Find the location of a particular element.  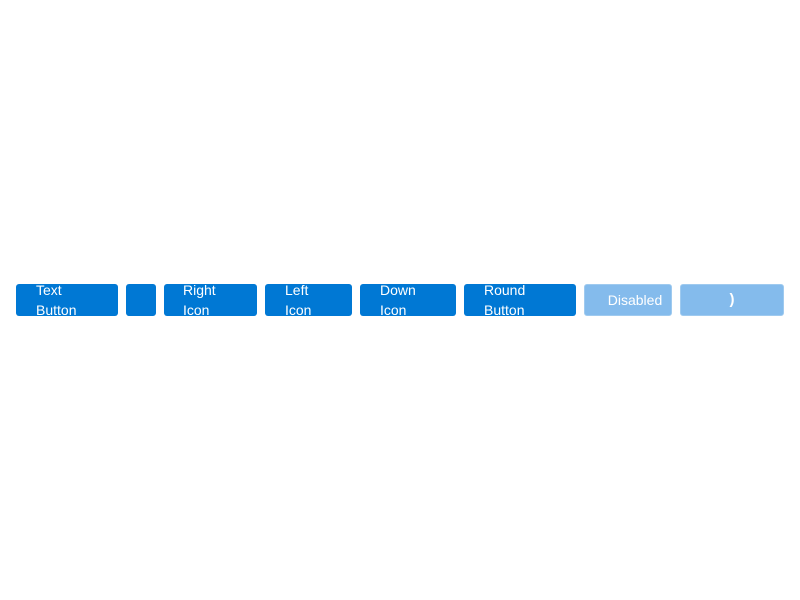

right-icon-button: Right Icon is located at coordinates (210, 300).